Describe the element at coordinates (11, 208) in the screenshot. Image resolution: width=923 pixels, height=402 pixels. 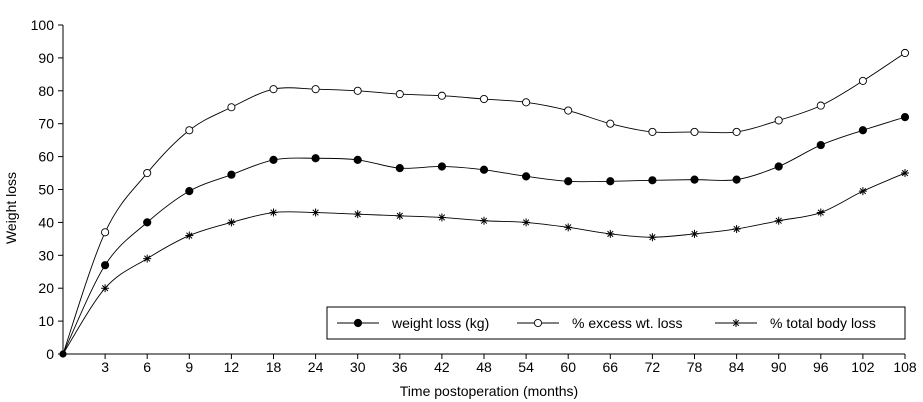
I see `y-axis-label: Weight loss` at that location.